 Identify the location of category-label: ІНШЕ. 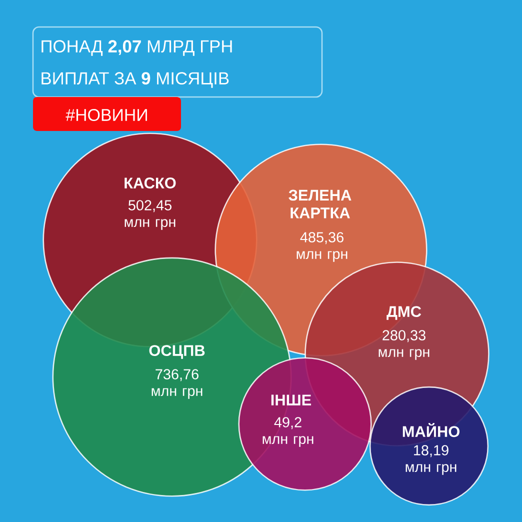
(291, 400).